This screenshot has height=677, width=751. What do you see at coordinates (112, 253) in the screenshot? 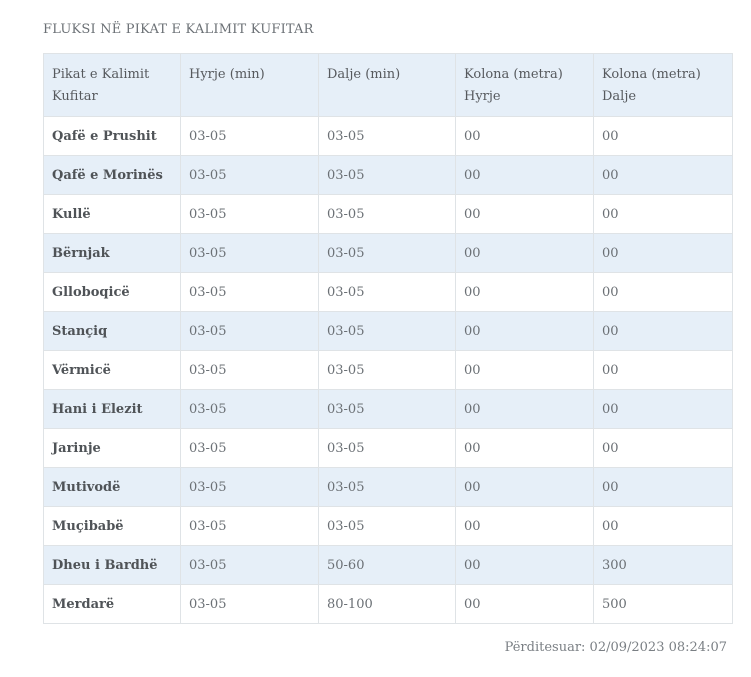
I see `crossing-point-cell: Bërnjak` at bounding box center [112, 253].